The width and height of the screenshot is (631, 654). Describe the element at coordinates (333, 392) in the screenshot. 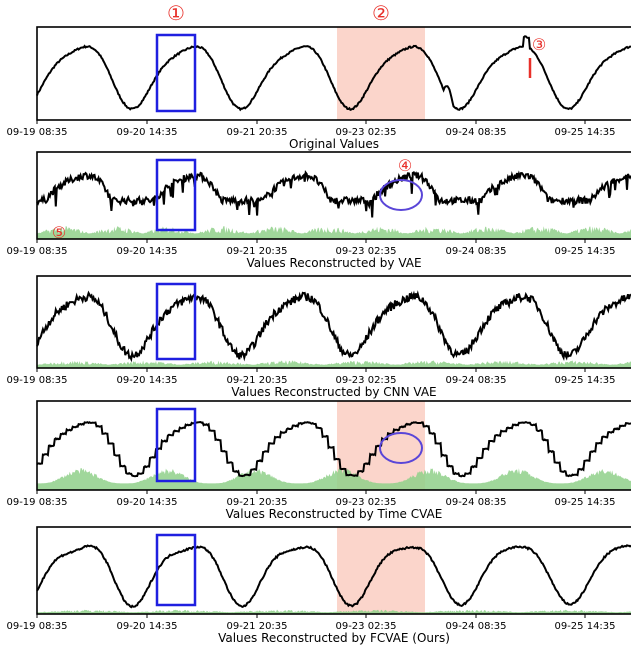

I see `panel-caption: Values Reconstructed by CNN VAE` at that location.